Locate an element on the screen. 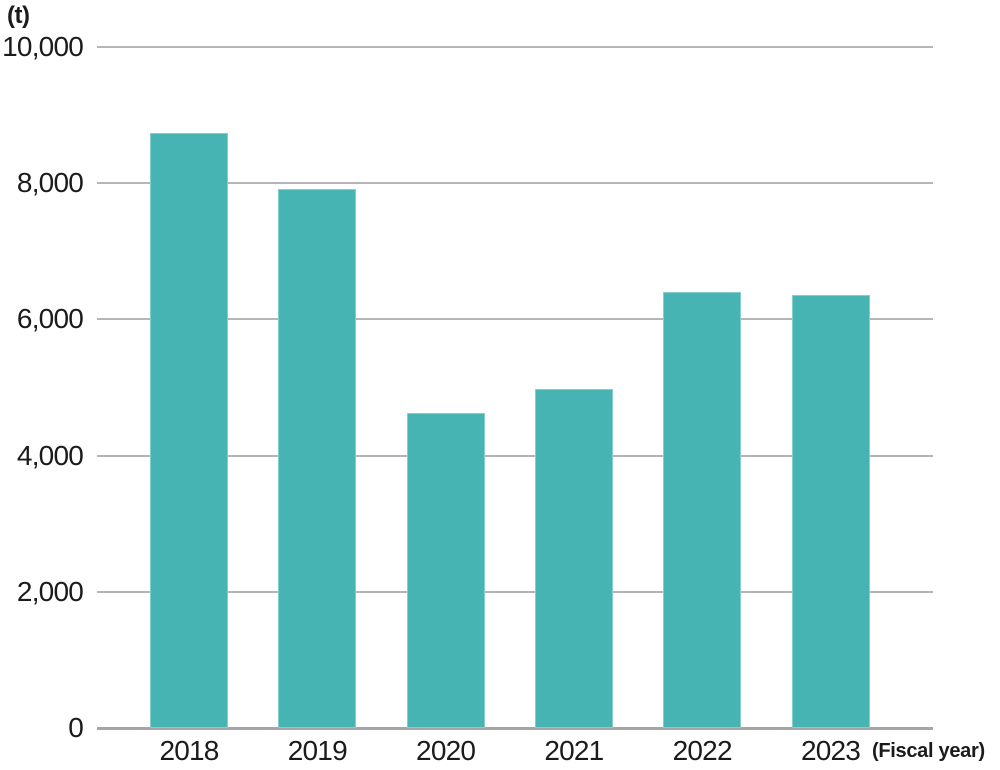 The height and width of the screenshot is (770, 1000). x-tick-label-2022: 2022 is located at coordinates (702, 750).